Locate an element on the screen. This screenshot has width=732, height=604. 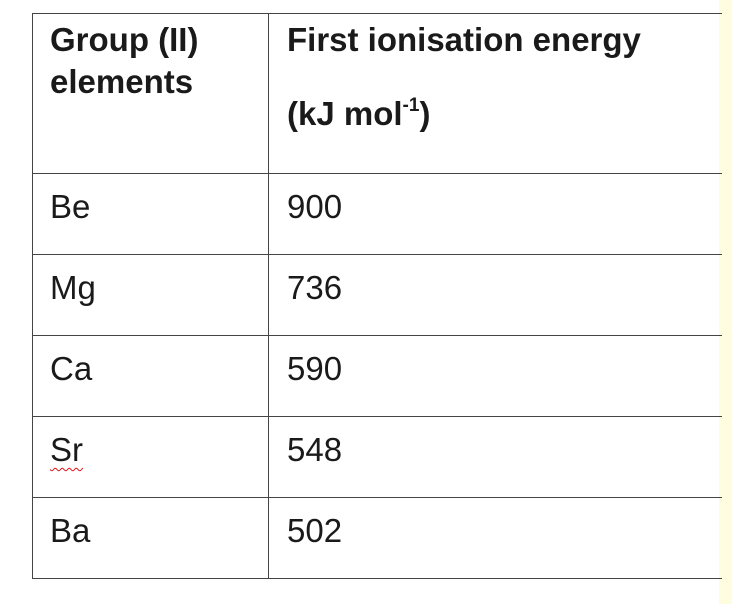
element-cell: Ca is located at coordinates (150, 376).